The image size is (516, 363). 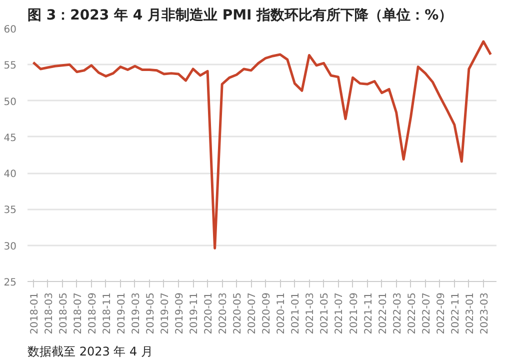 What do you see at coordinates (340, 313) in the screenshot?
I see `x-tick-label: 2021-07` at bounding box center [340, 313].